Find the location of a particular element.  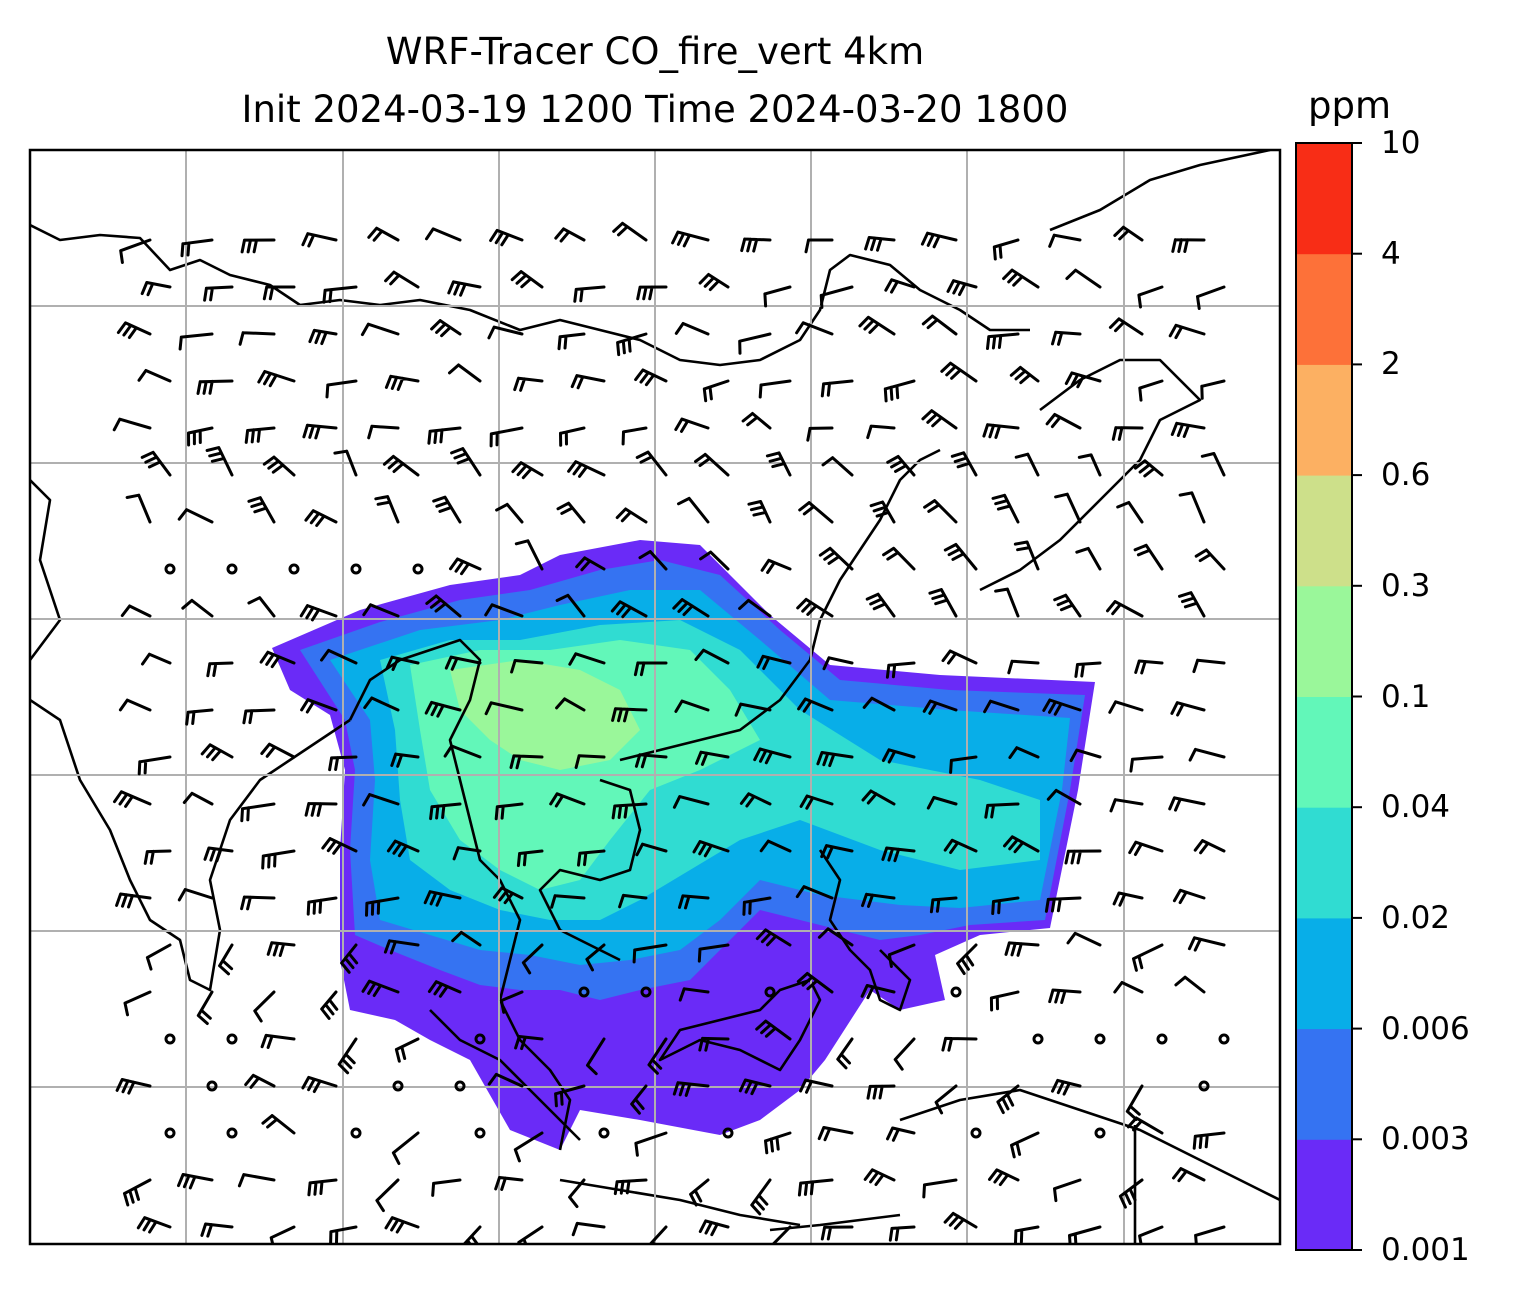

coast-sumatra is located at coordinates (505, 1075).